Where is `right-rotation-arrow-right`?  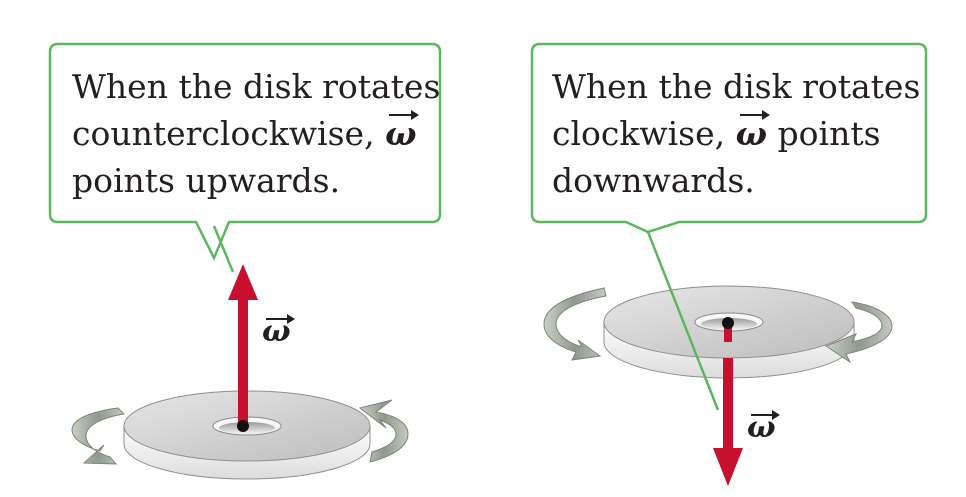 right-rotation-arrow-right is located at coordinates (858, 332).